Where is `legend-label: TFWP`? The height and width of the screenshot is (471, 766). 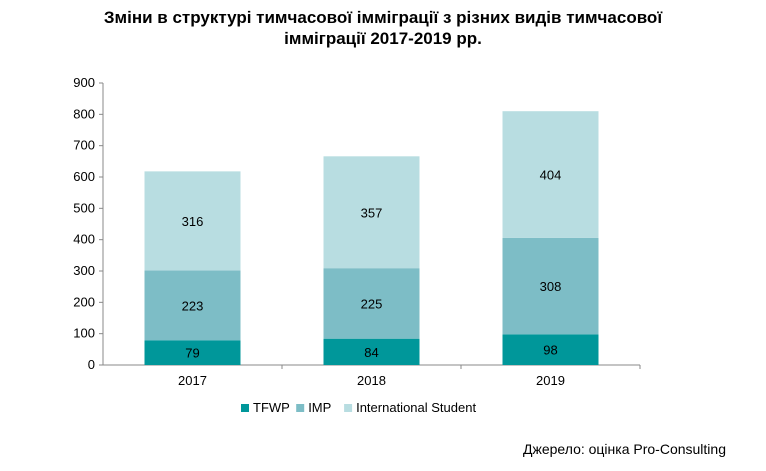 legend-label: TFWP is located at coordinates (271, 407).